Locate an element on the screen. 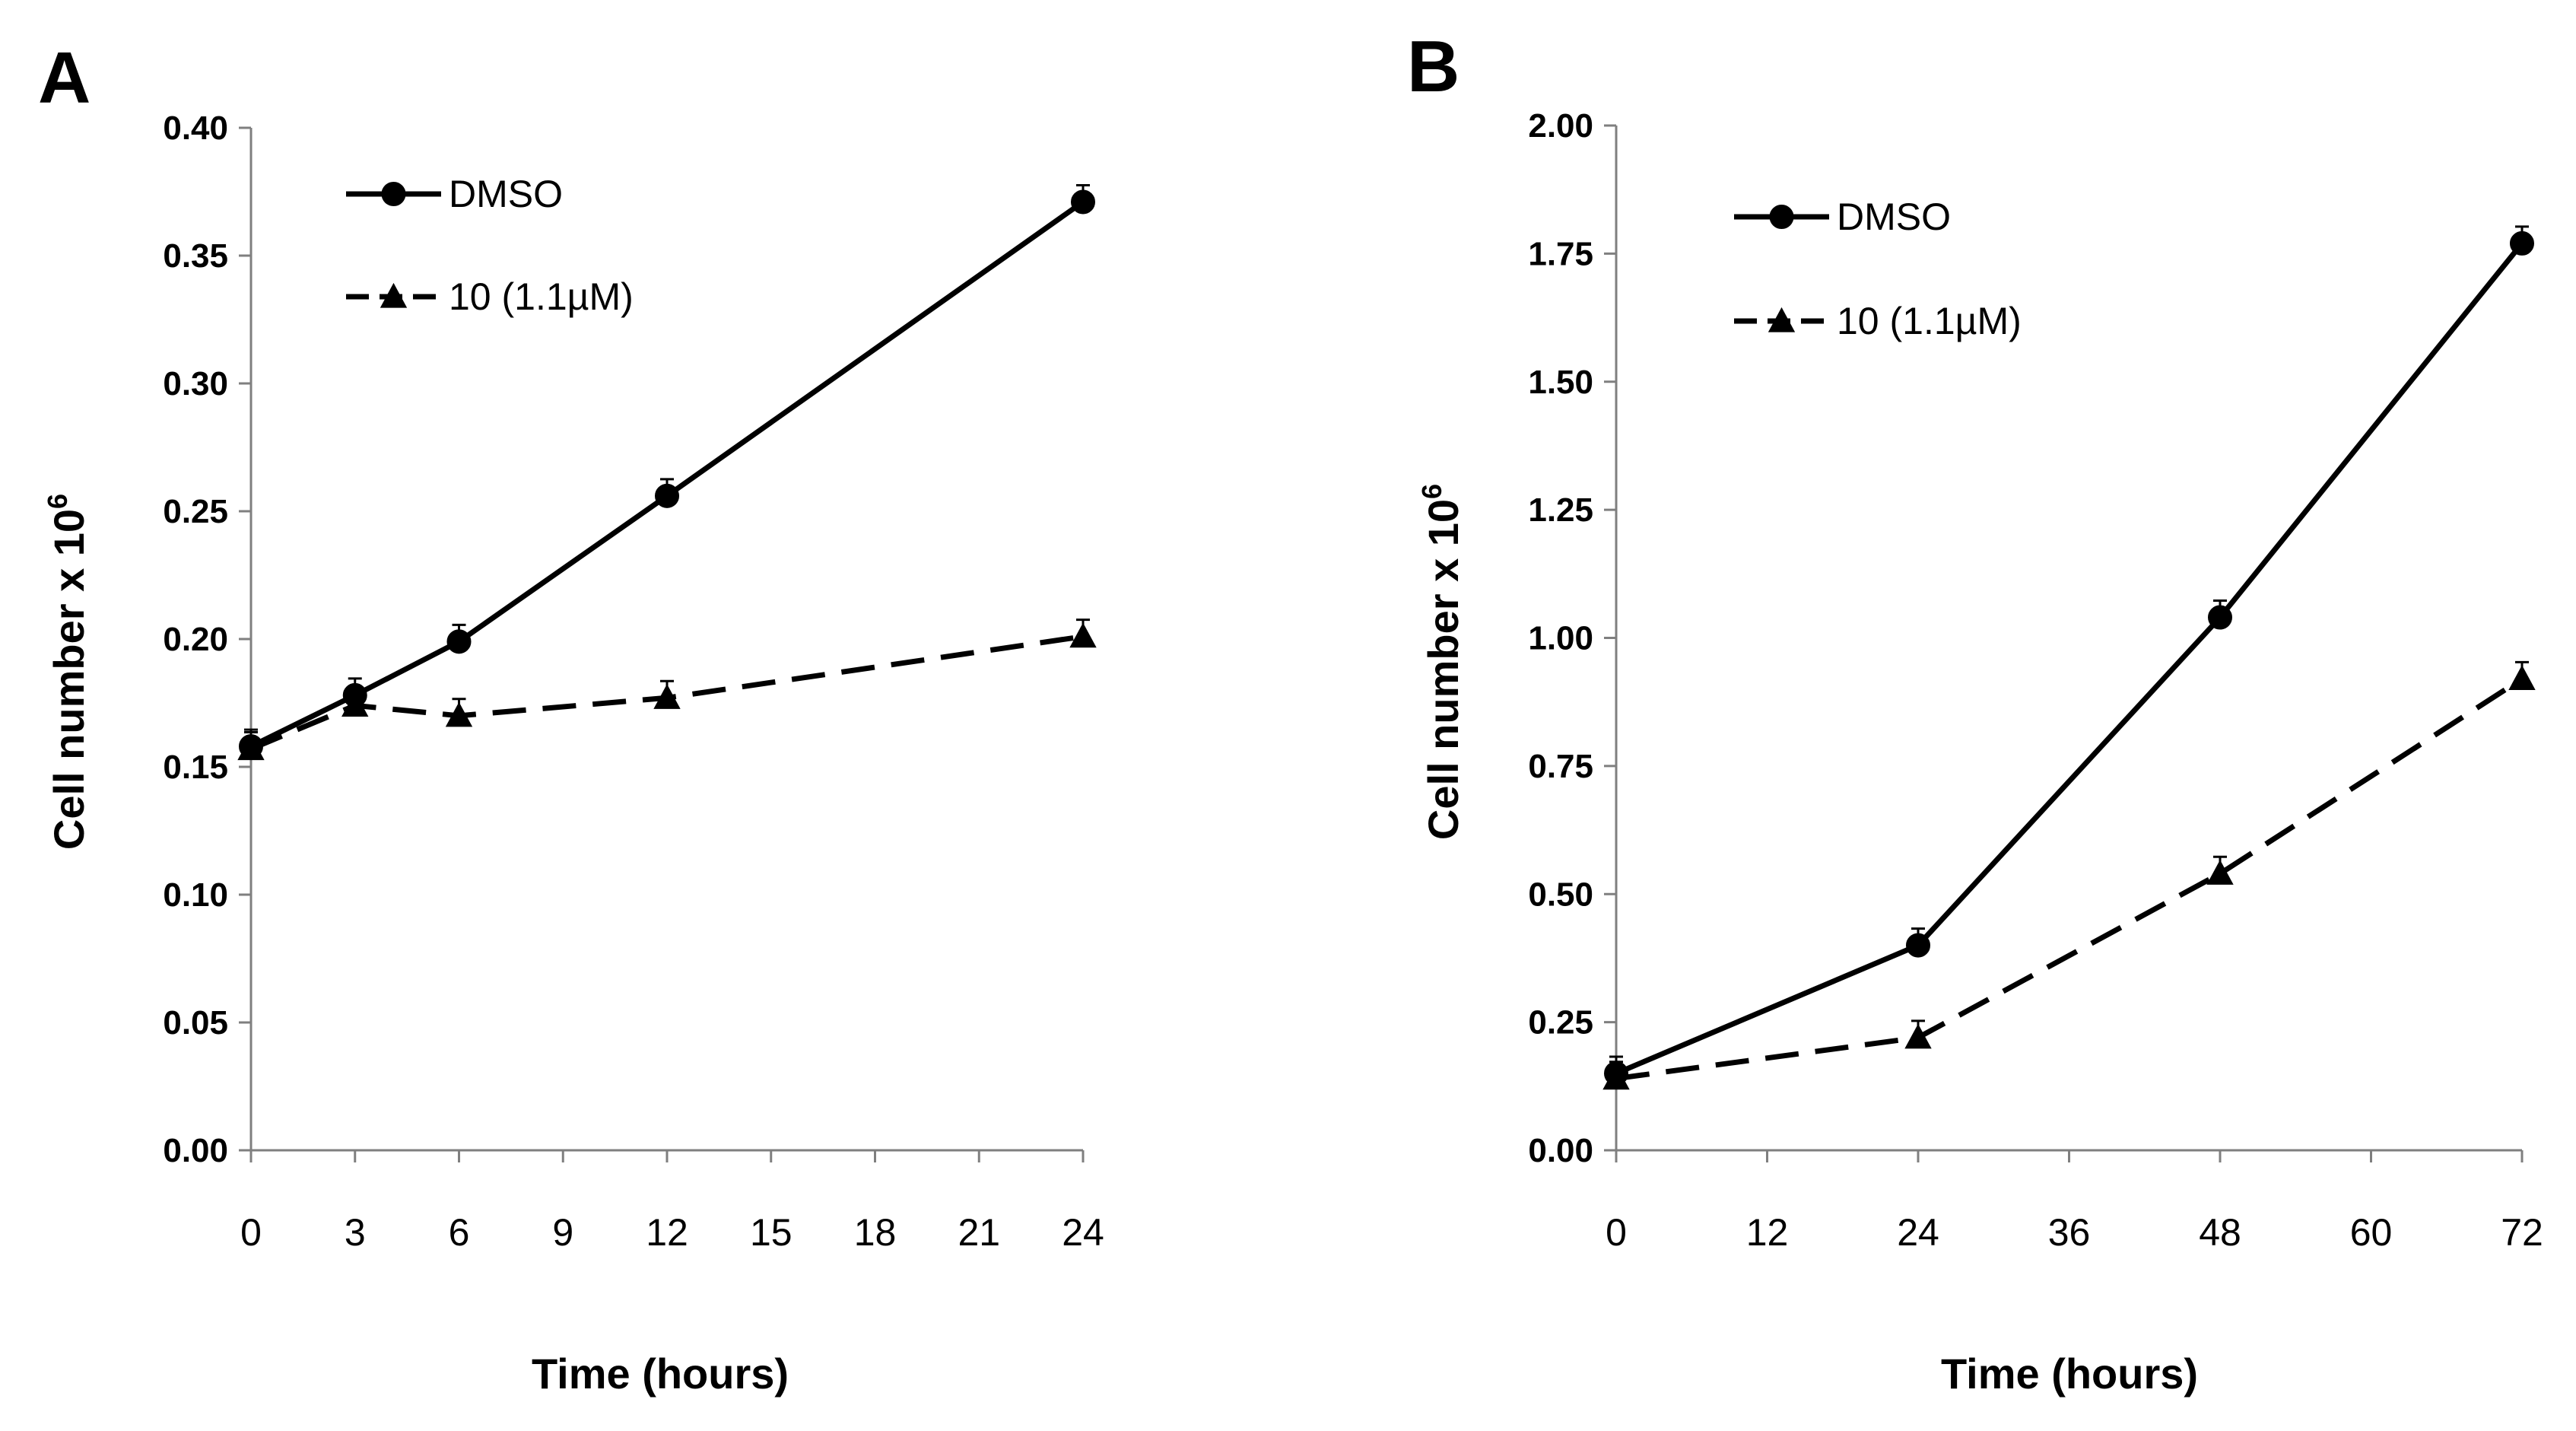  panel-a-legend: DMSO 10 (1.1µM) is located at coordinates (490, 245).